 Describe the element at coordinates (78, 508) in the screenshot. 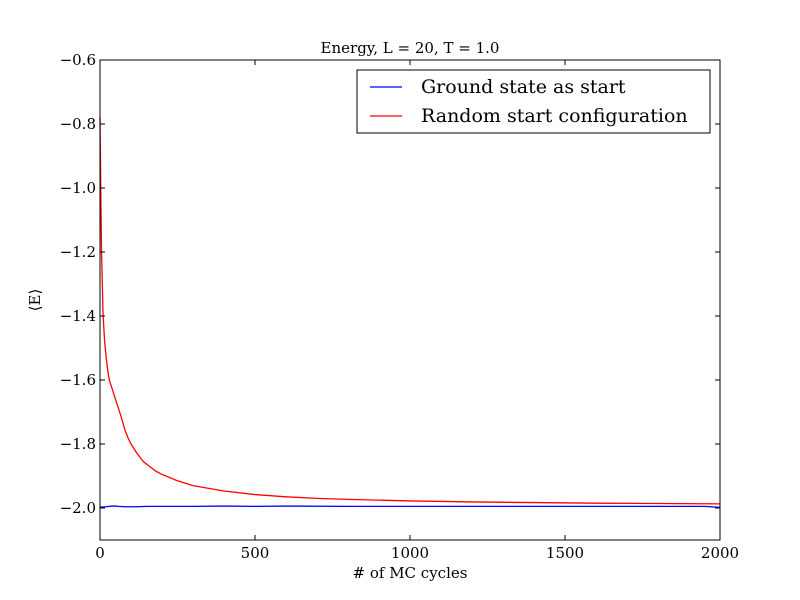

I see `y-tick-label: −2.0` at that location.